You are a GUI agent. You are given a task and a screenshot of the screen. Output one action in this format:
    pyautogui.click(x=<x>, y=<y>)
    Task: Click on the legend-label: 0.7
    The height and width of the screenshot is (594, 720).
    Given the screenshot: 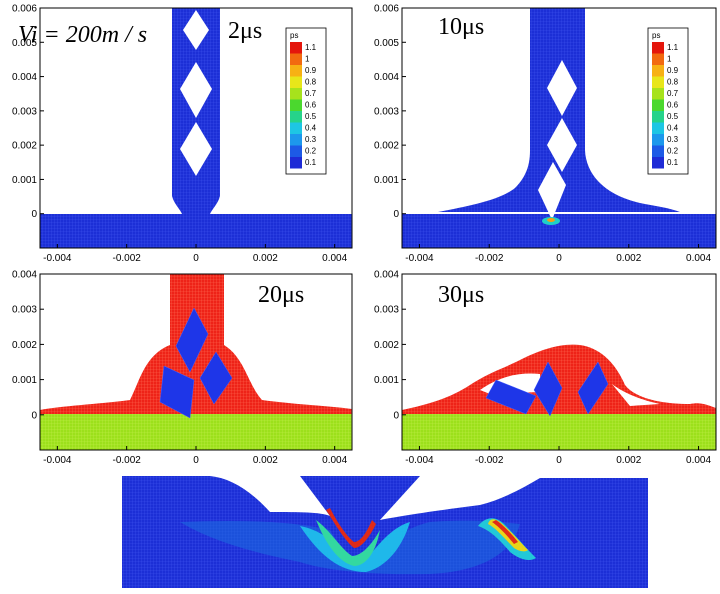 What is the action you would take?
    pyautogui.click(x=673, y=93)
    